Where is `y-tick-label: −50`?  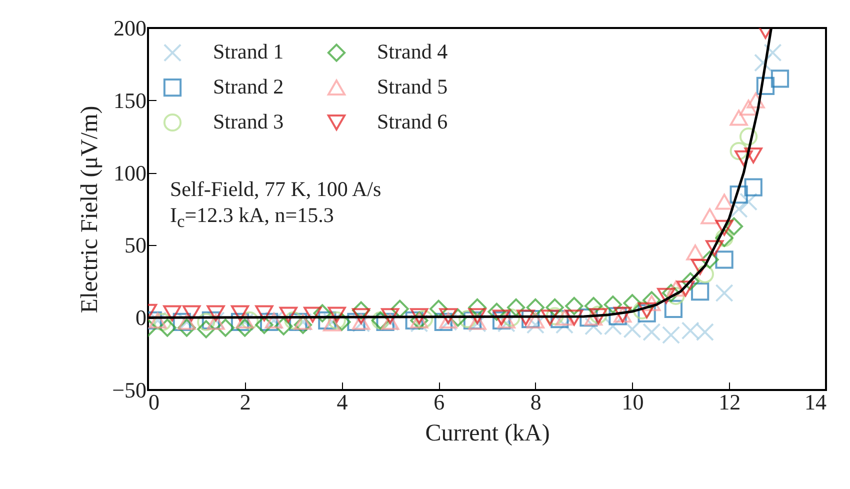 y-tick-label: −50 is located at coordinates (129, 390).